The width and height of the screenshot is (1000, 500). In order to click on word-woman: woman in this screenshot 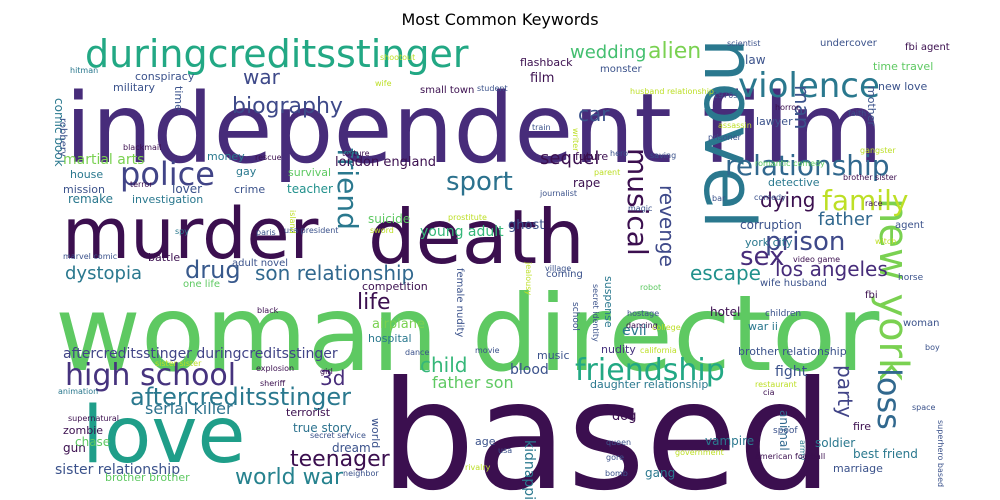, I will do `click(921, 323)`.